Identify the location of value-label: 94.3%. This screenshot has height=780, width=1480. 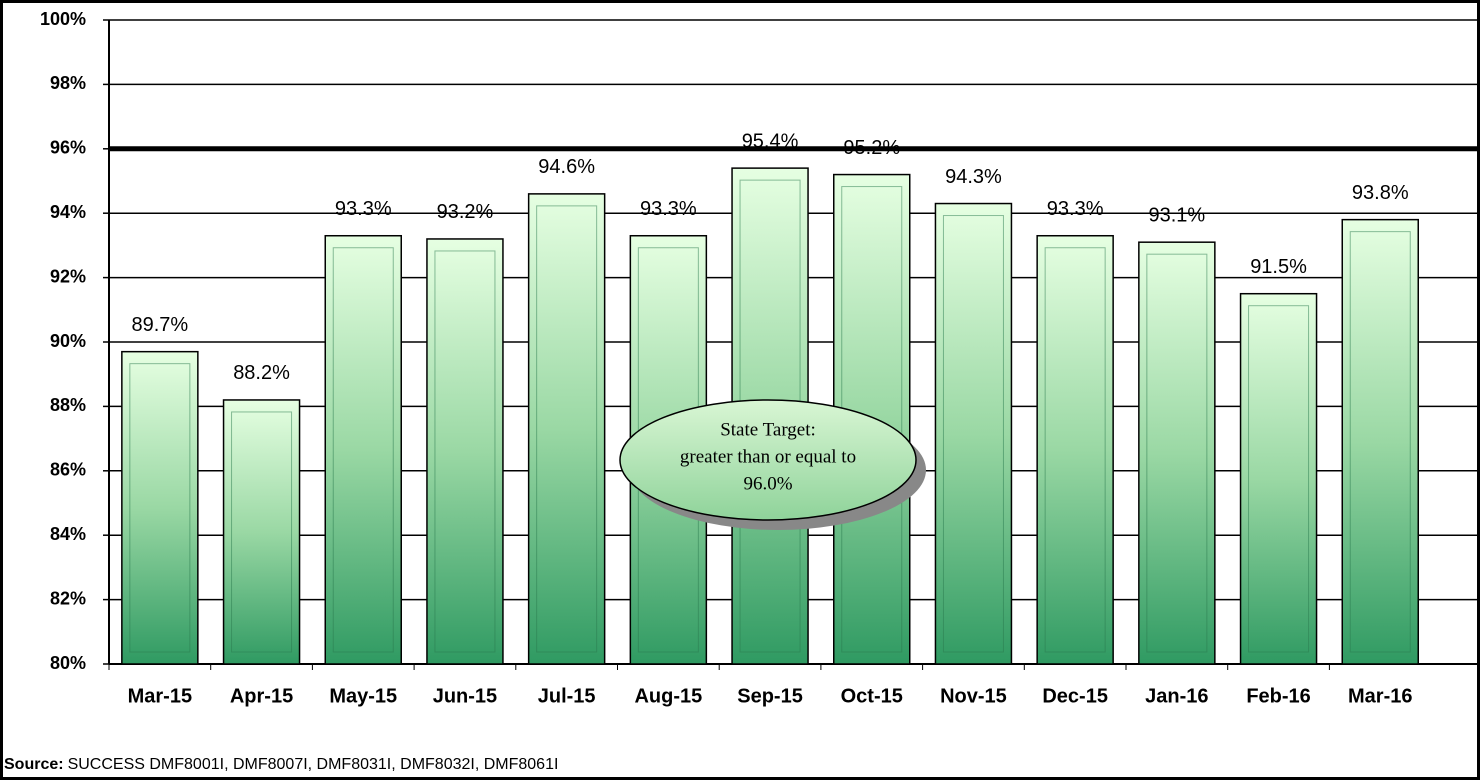
(973, 177).